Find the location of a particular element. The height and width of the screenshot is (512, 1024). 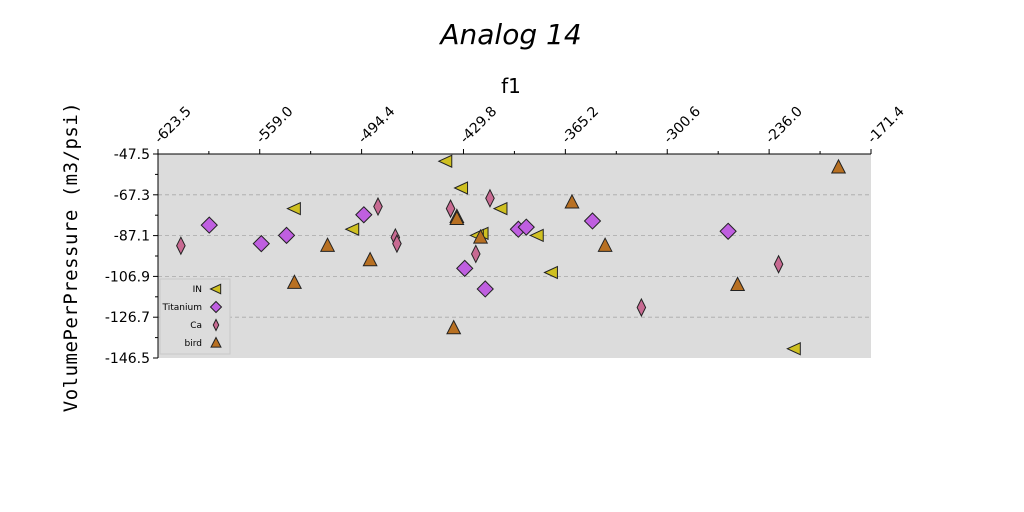

y-tick-label: -146.5 is located at coordinates (127, 359).